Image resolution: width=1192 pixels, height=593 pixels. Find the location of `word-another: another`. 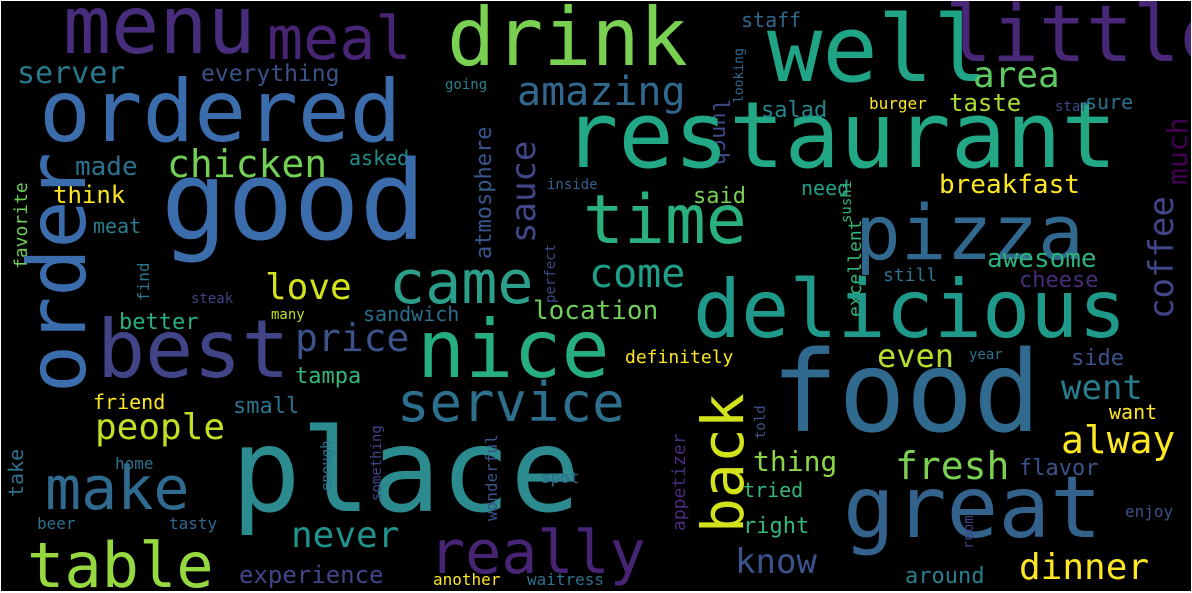

word-another: another is located at coordinates (467, 579).